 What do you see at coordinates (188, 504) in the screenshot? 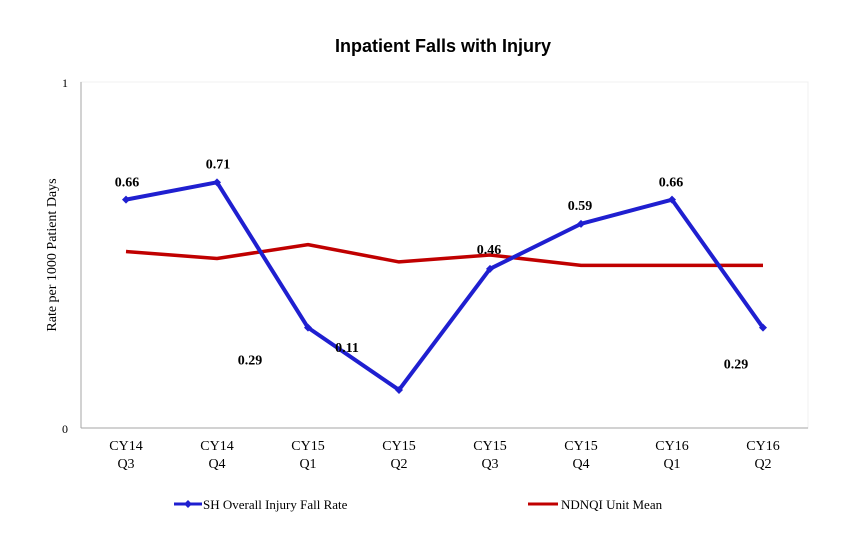
I see `legend-marker-icon` at bounding box center [188, 504].